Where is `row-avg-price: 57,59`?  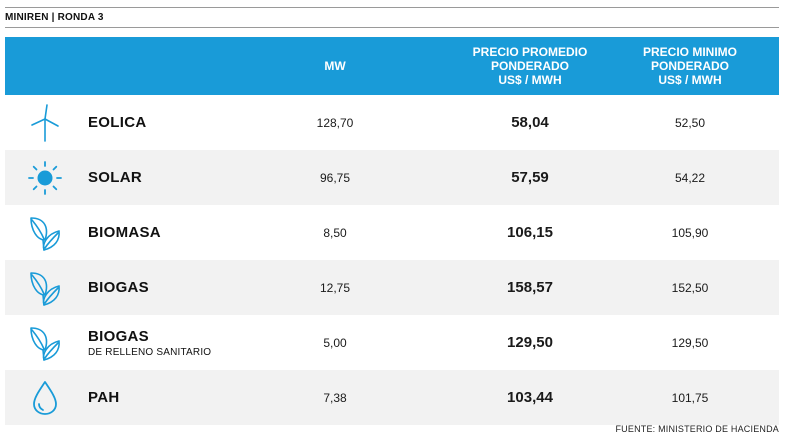
row-avg-price: 57,59 is located at coordinates (530, 177).